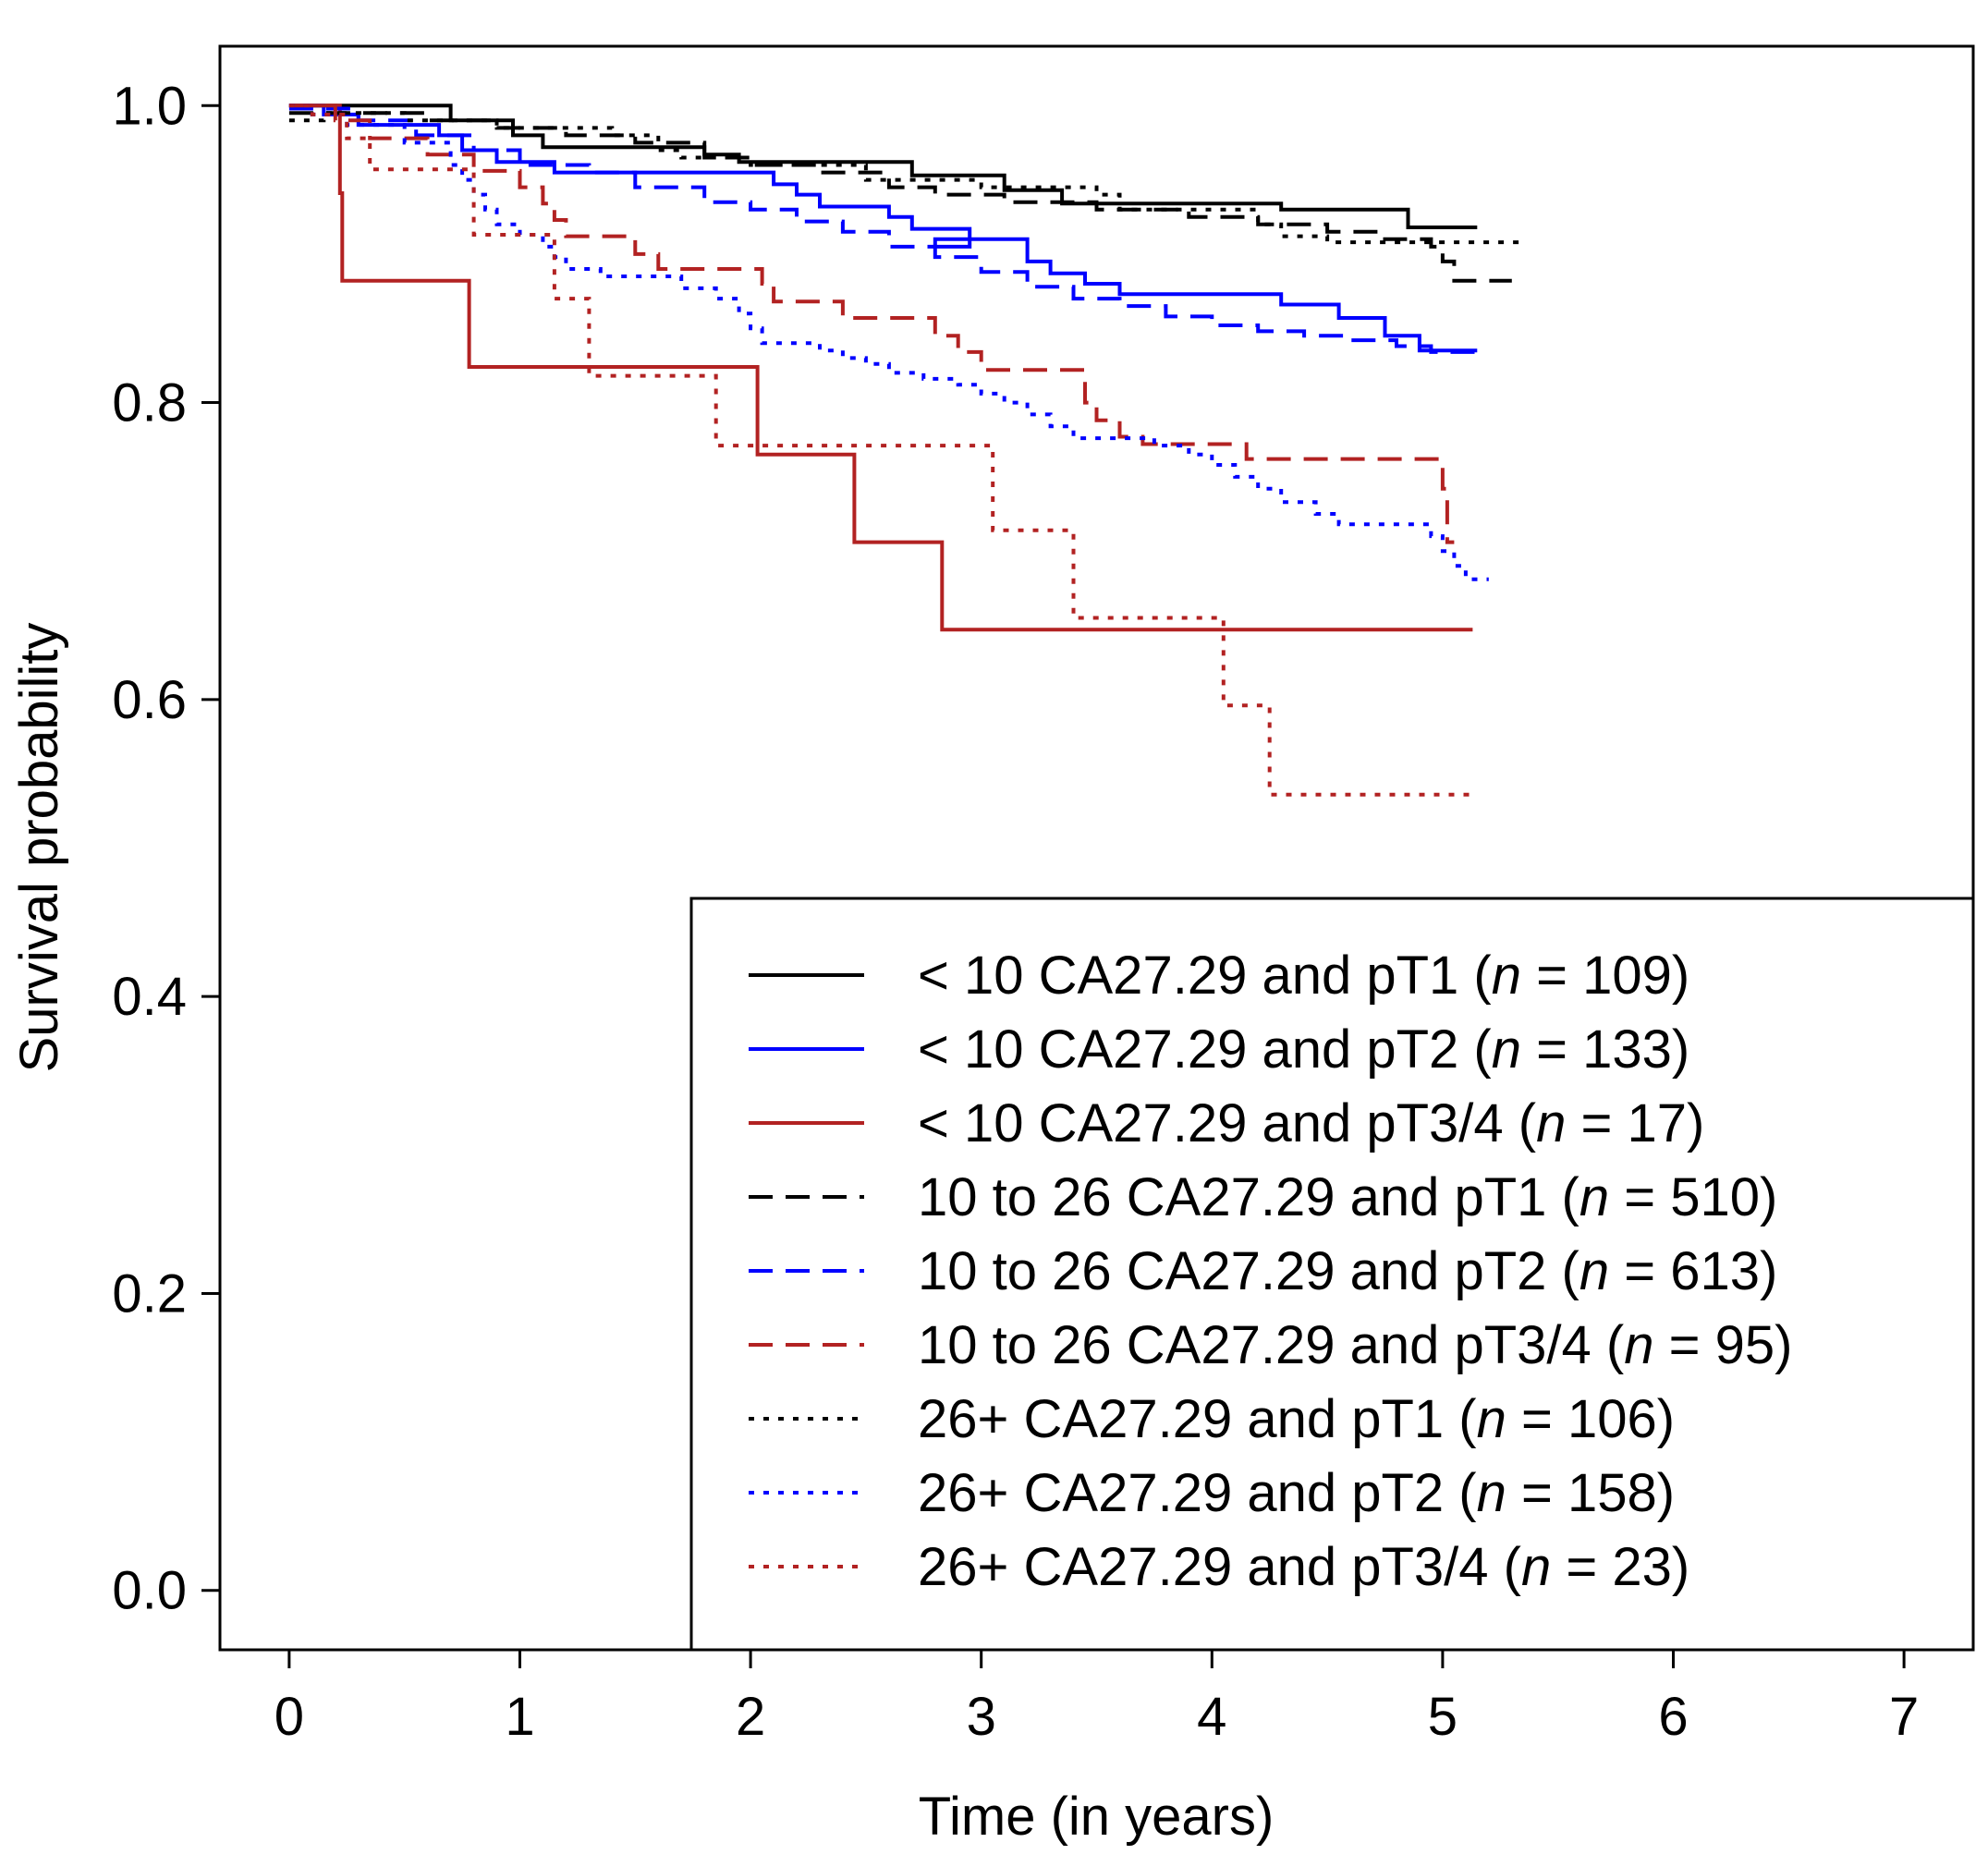 This screenshot has width=1988, height=1867. Describe the element at coordinates (149, 403) in the screenshot. I see `y-tick-label: 0.8` at that location.